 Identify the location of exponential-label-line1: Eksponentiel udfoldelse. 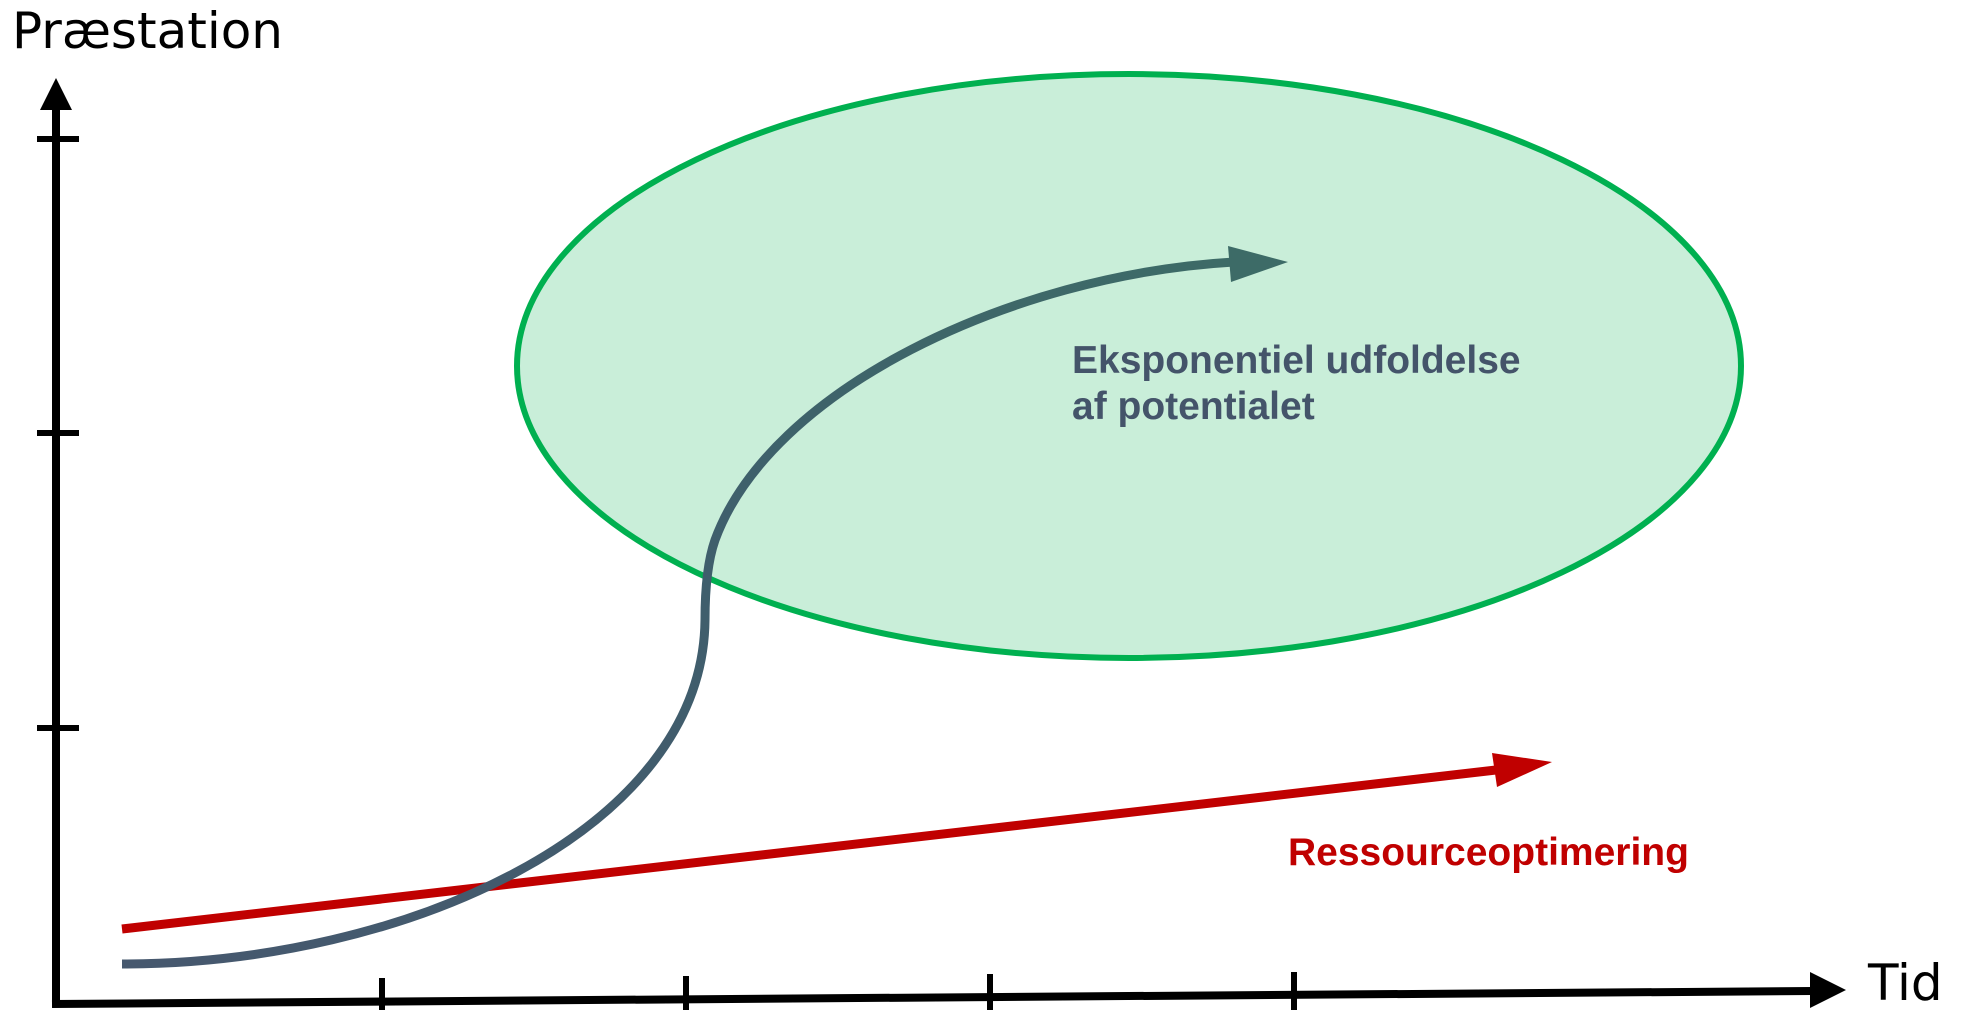
(1296, 360).